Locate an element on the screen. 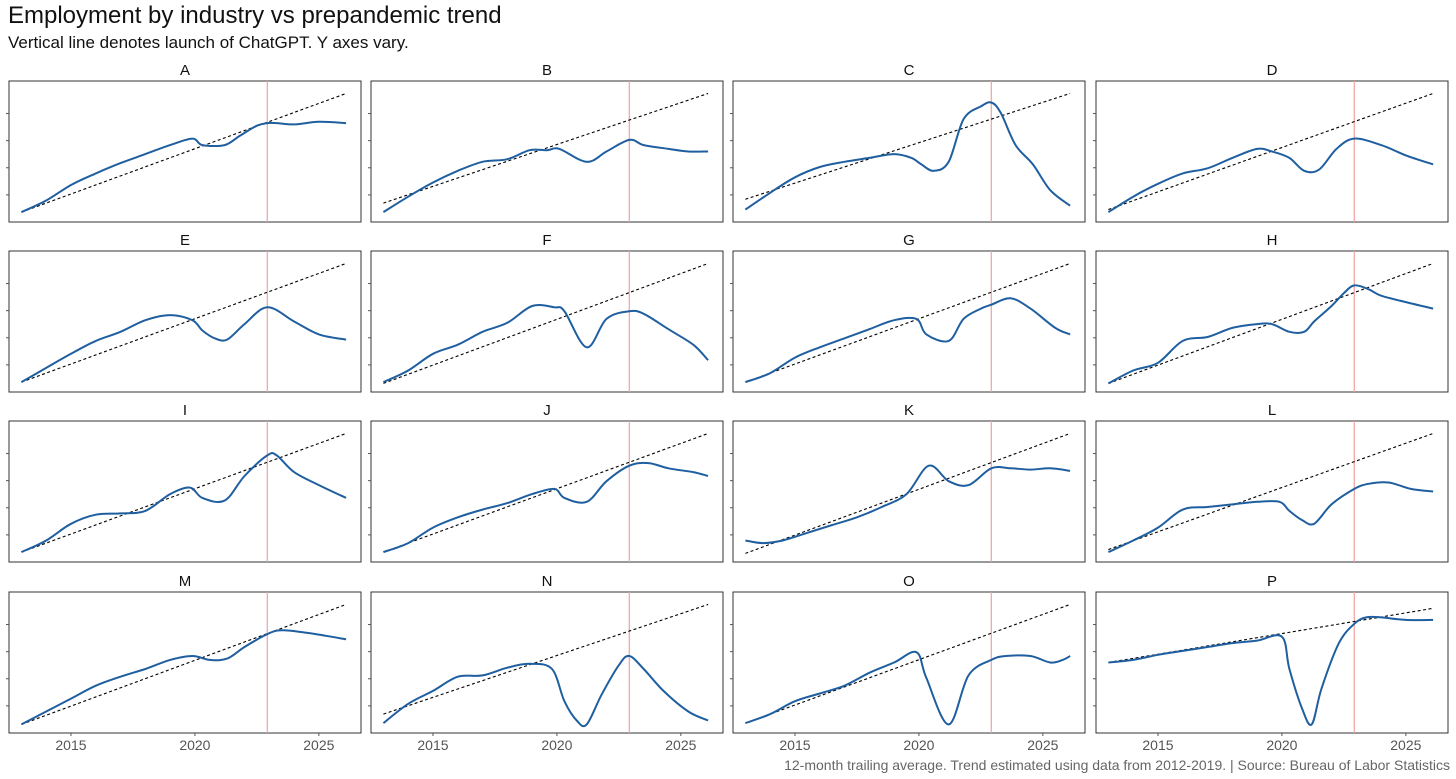  panel-label: E is located at coordinates (185, 240).